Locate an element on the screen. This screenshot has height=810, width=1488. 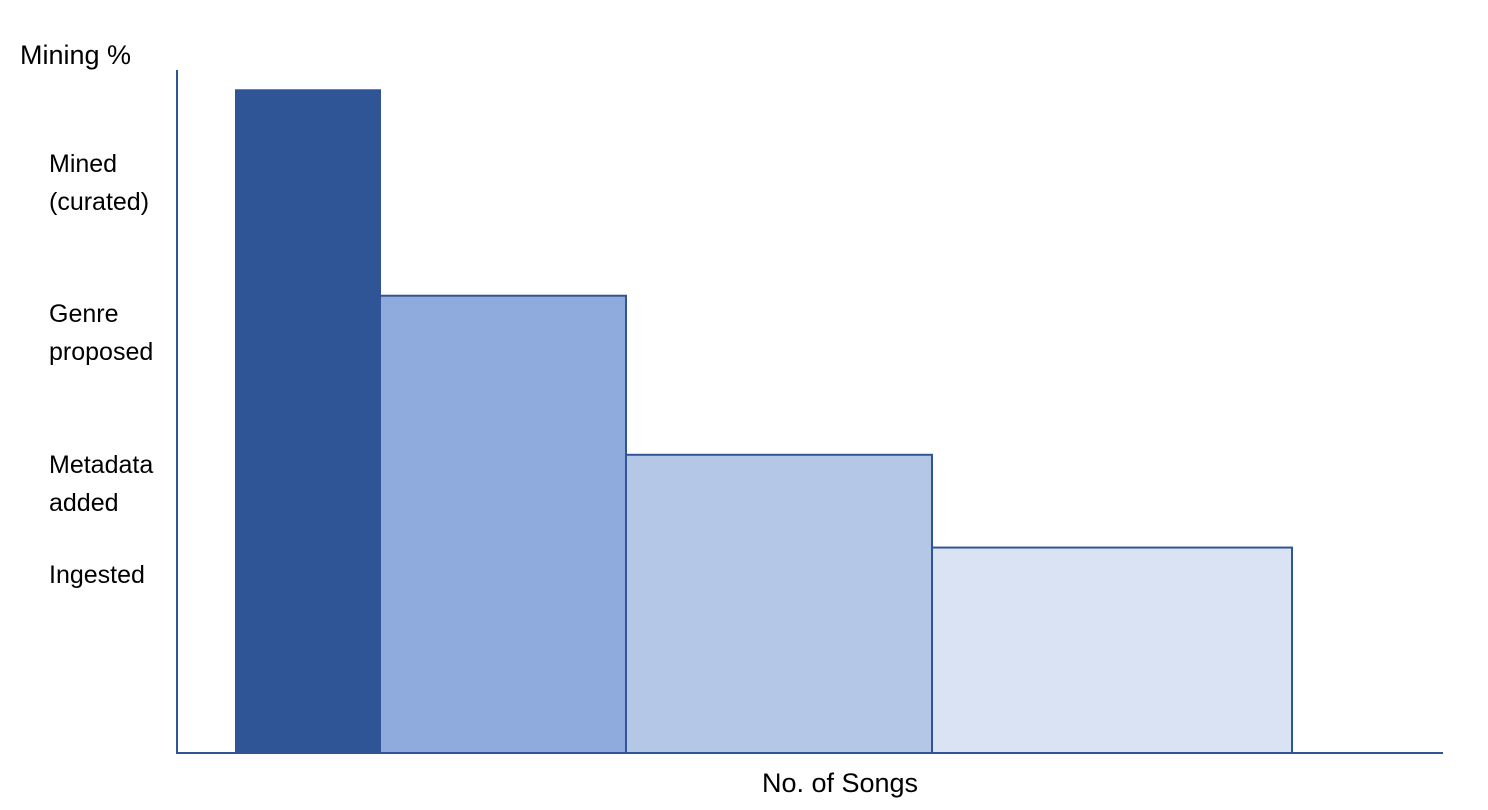
bar-genre-proposed is located at coordinates (503, 524).